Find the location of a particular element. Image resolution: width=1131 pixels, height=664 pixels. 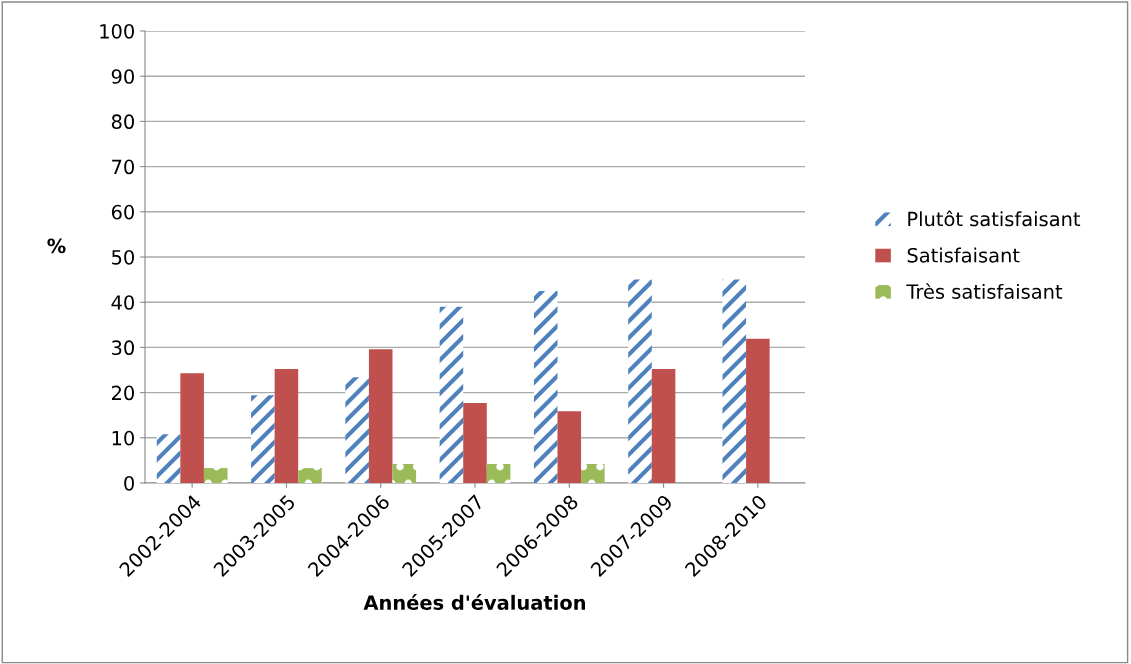

y-tick-label: 100 is located at coordinates (117, 31).